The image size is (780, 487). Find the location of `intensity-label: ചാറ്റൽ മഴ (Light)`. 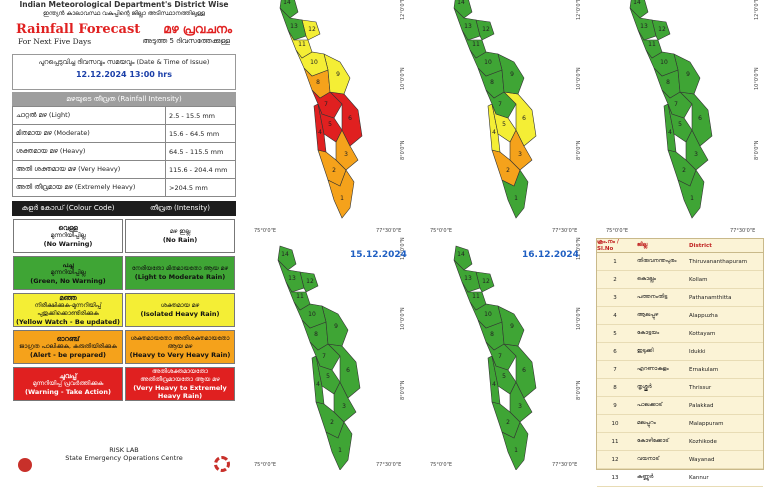

intensity-label: ചാറ്റൽ മഴ (Light) is located at coordinates (89, 115).